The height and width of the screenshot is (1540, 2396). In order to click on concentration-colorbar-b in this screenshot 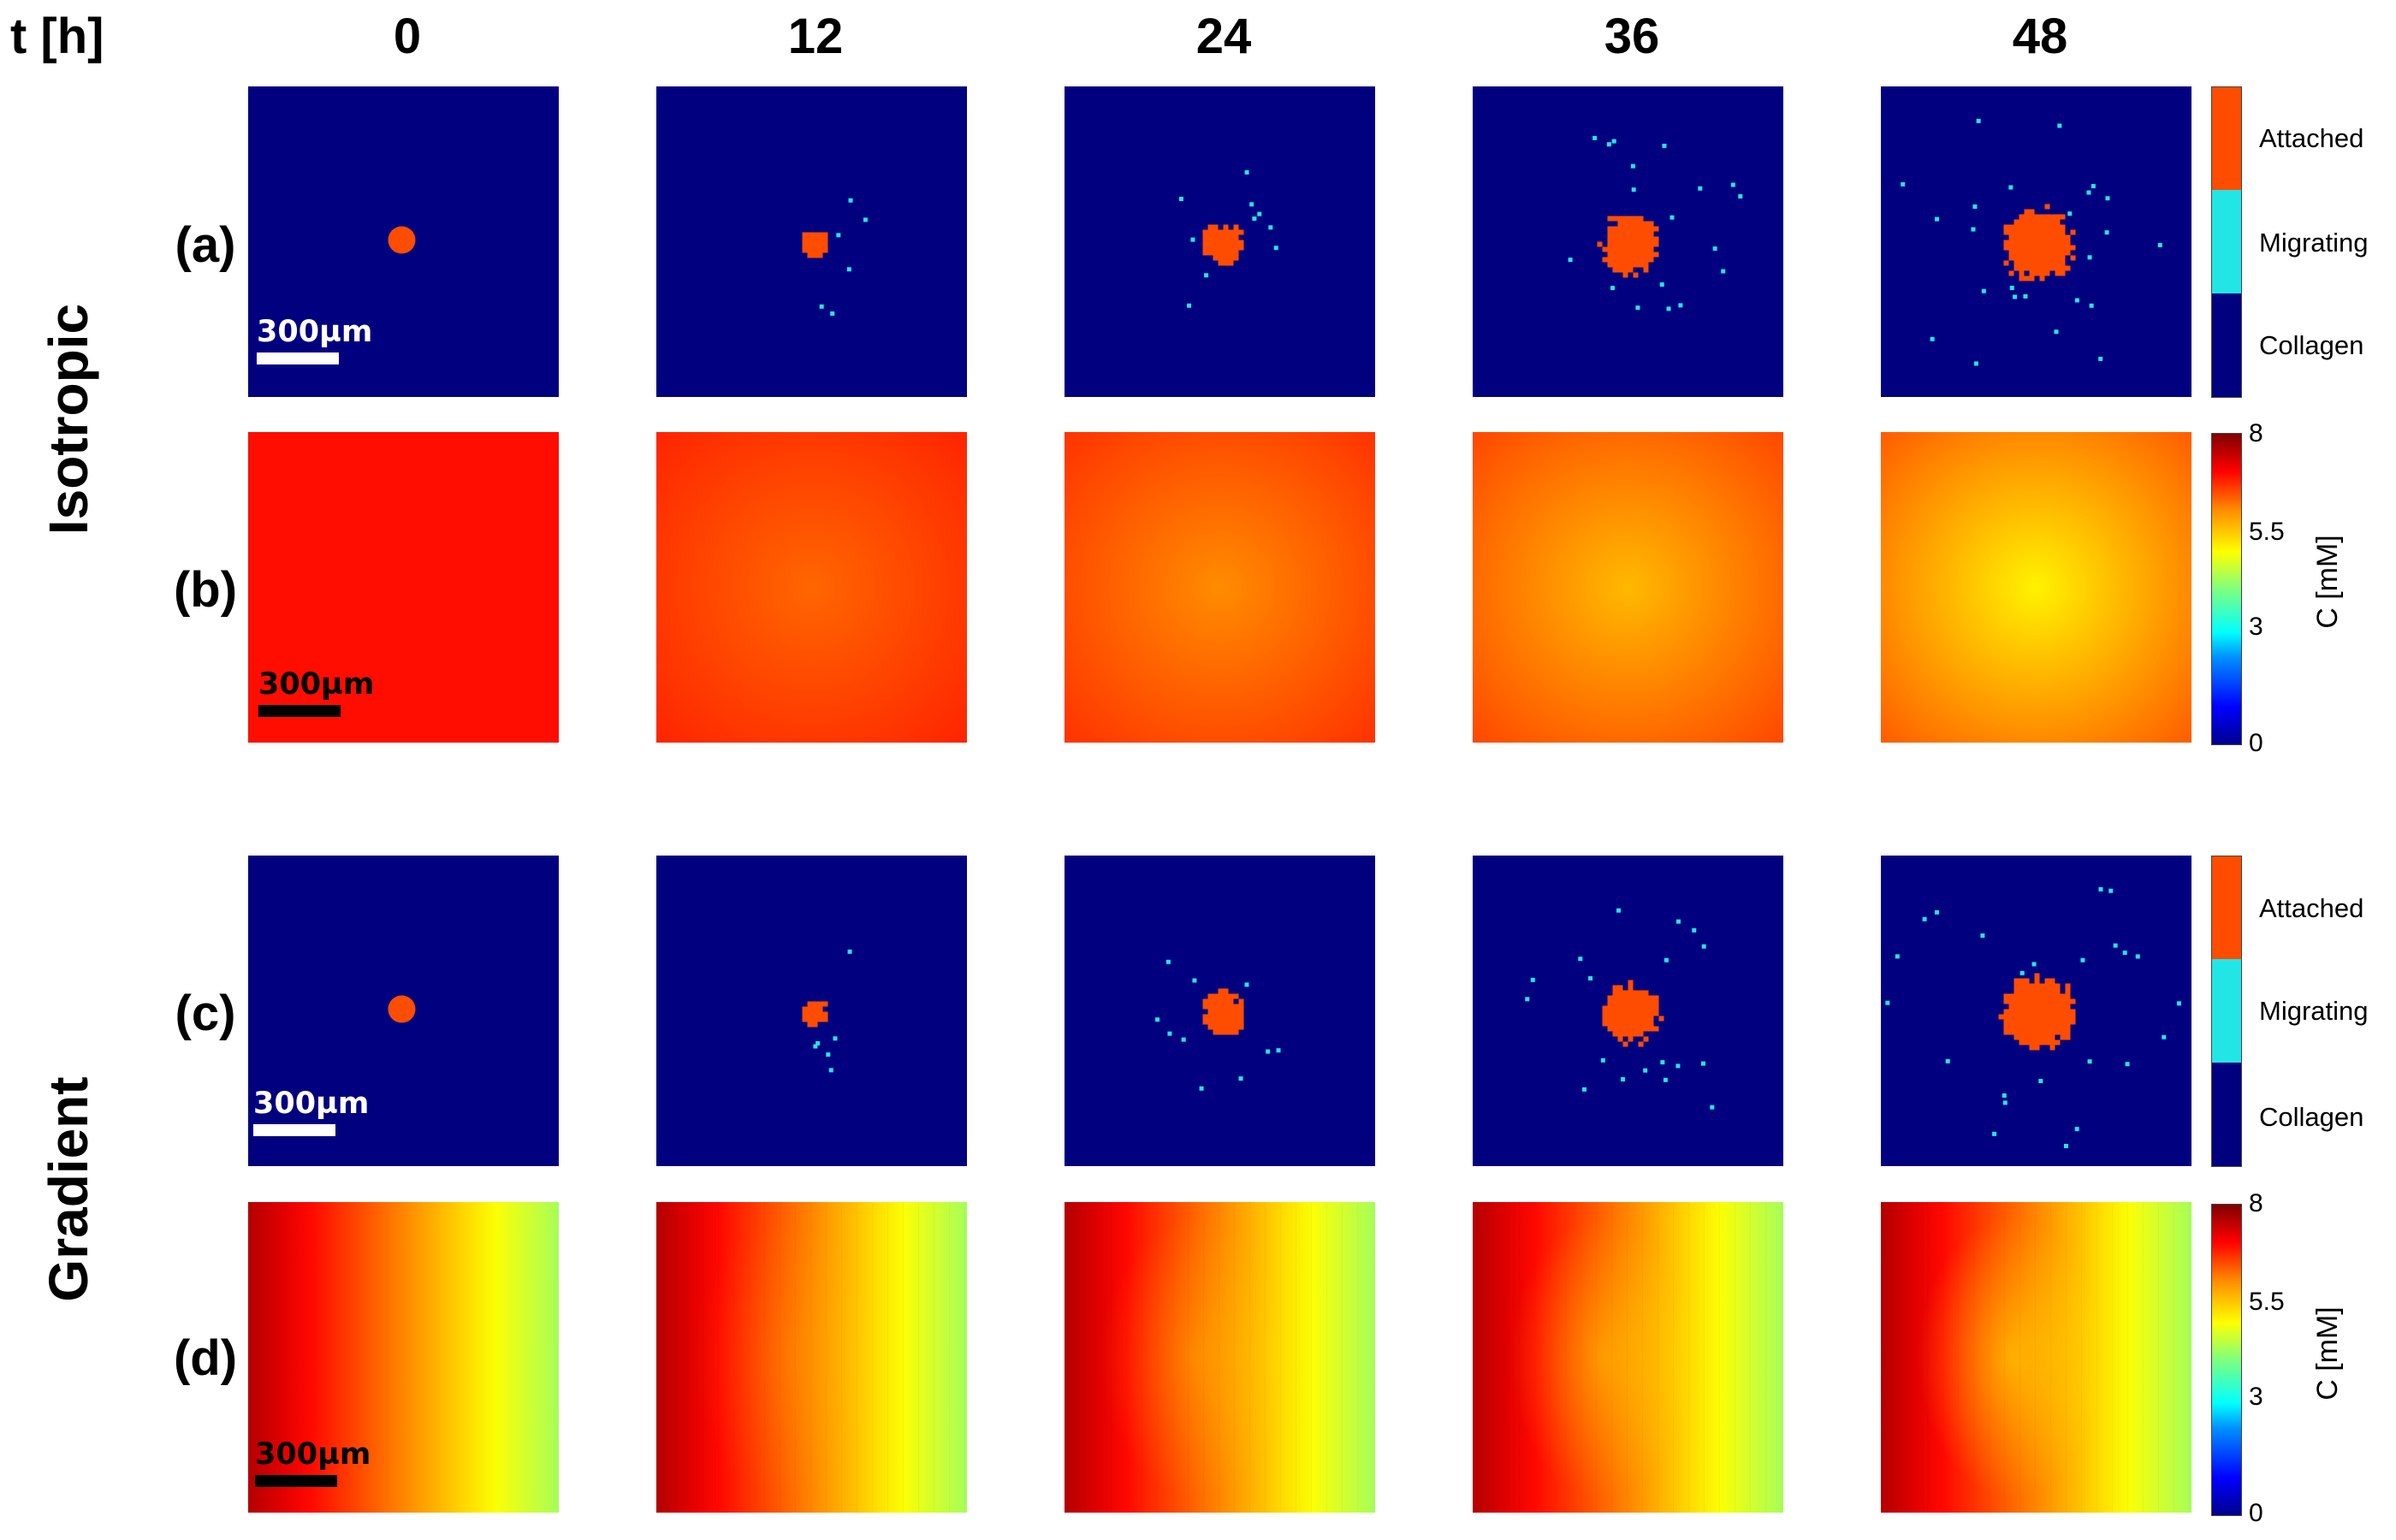, I will do `click(2226, 589)`.